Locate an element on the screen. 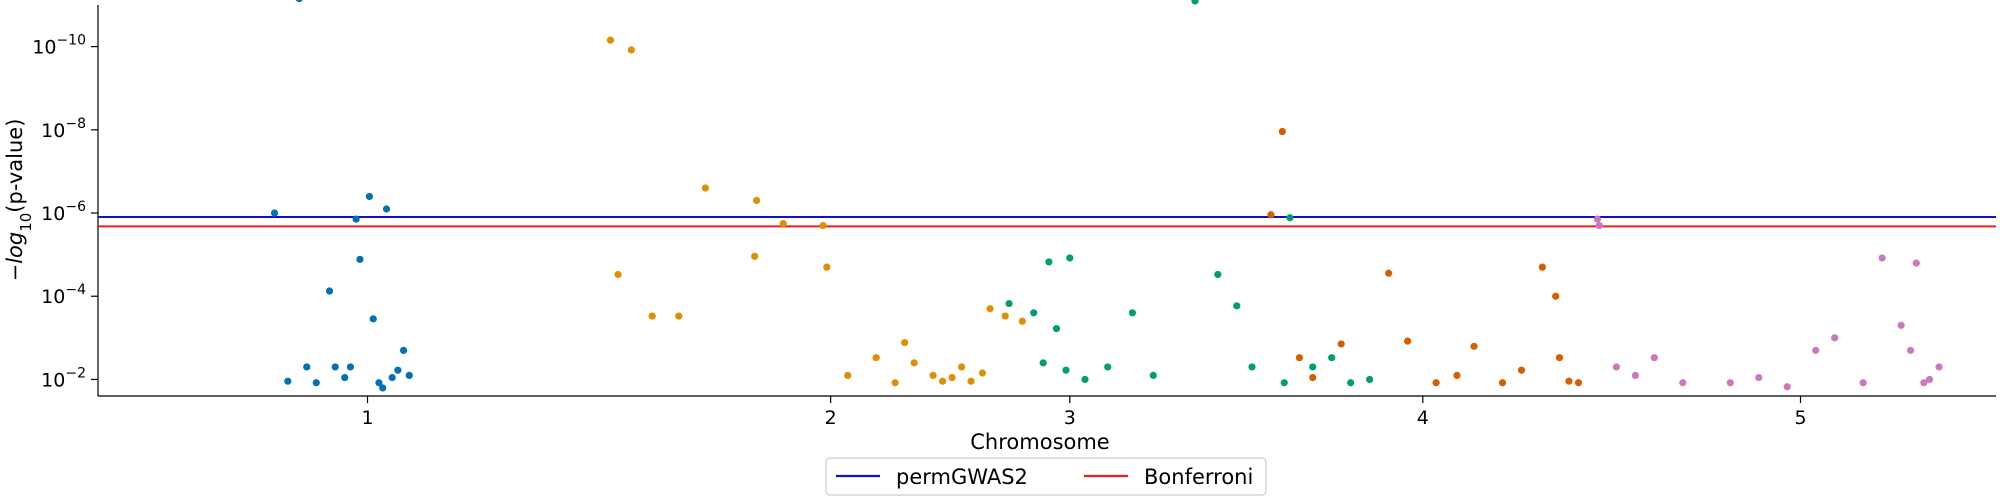 The image size is (2000, 500). legend: permGWAS2 Bonferroni is located at coordinates (1046, 476).